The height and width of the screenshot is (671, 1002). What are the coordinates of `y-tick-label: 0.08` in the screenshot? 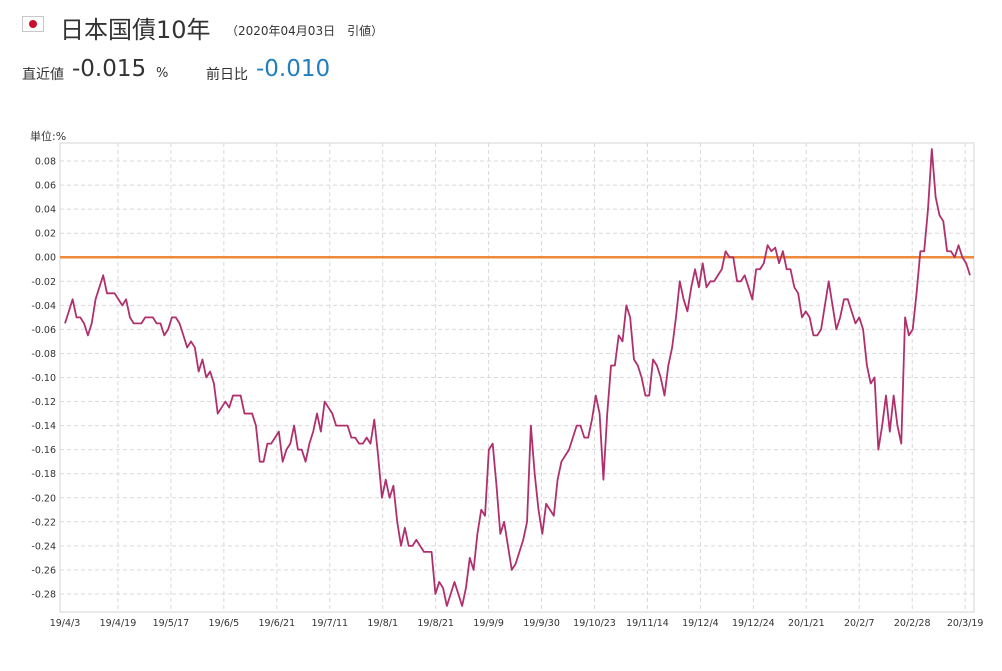 It's located at (45, 162).